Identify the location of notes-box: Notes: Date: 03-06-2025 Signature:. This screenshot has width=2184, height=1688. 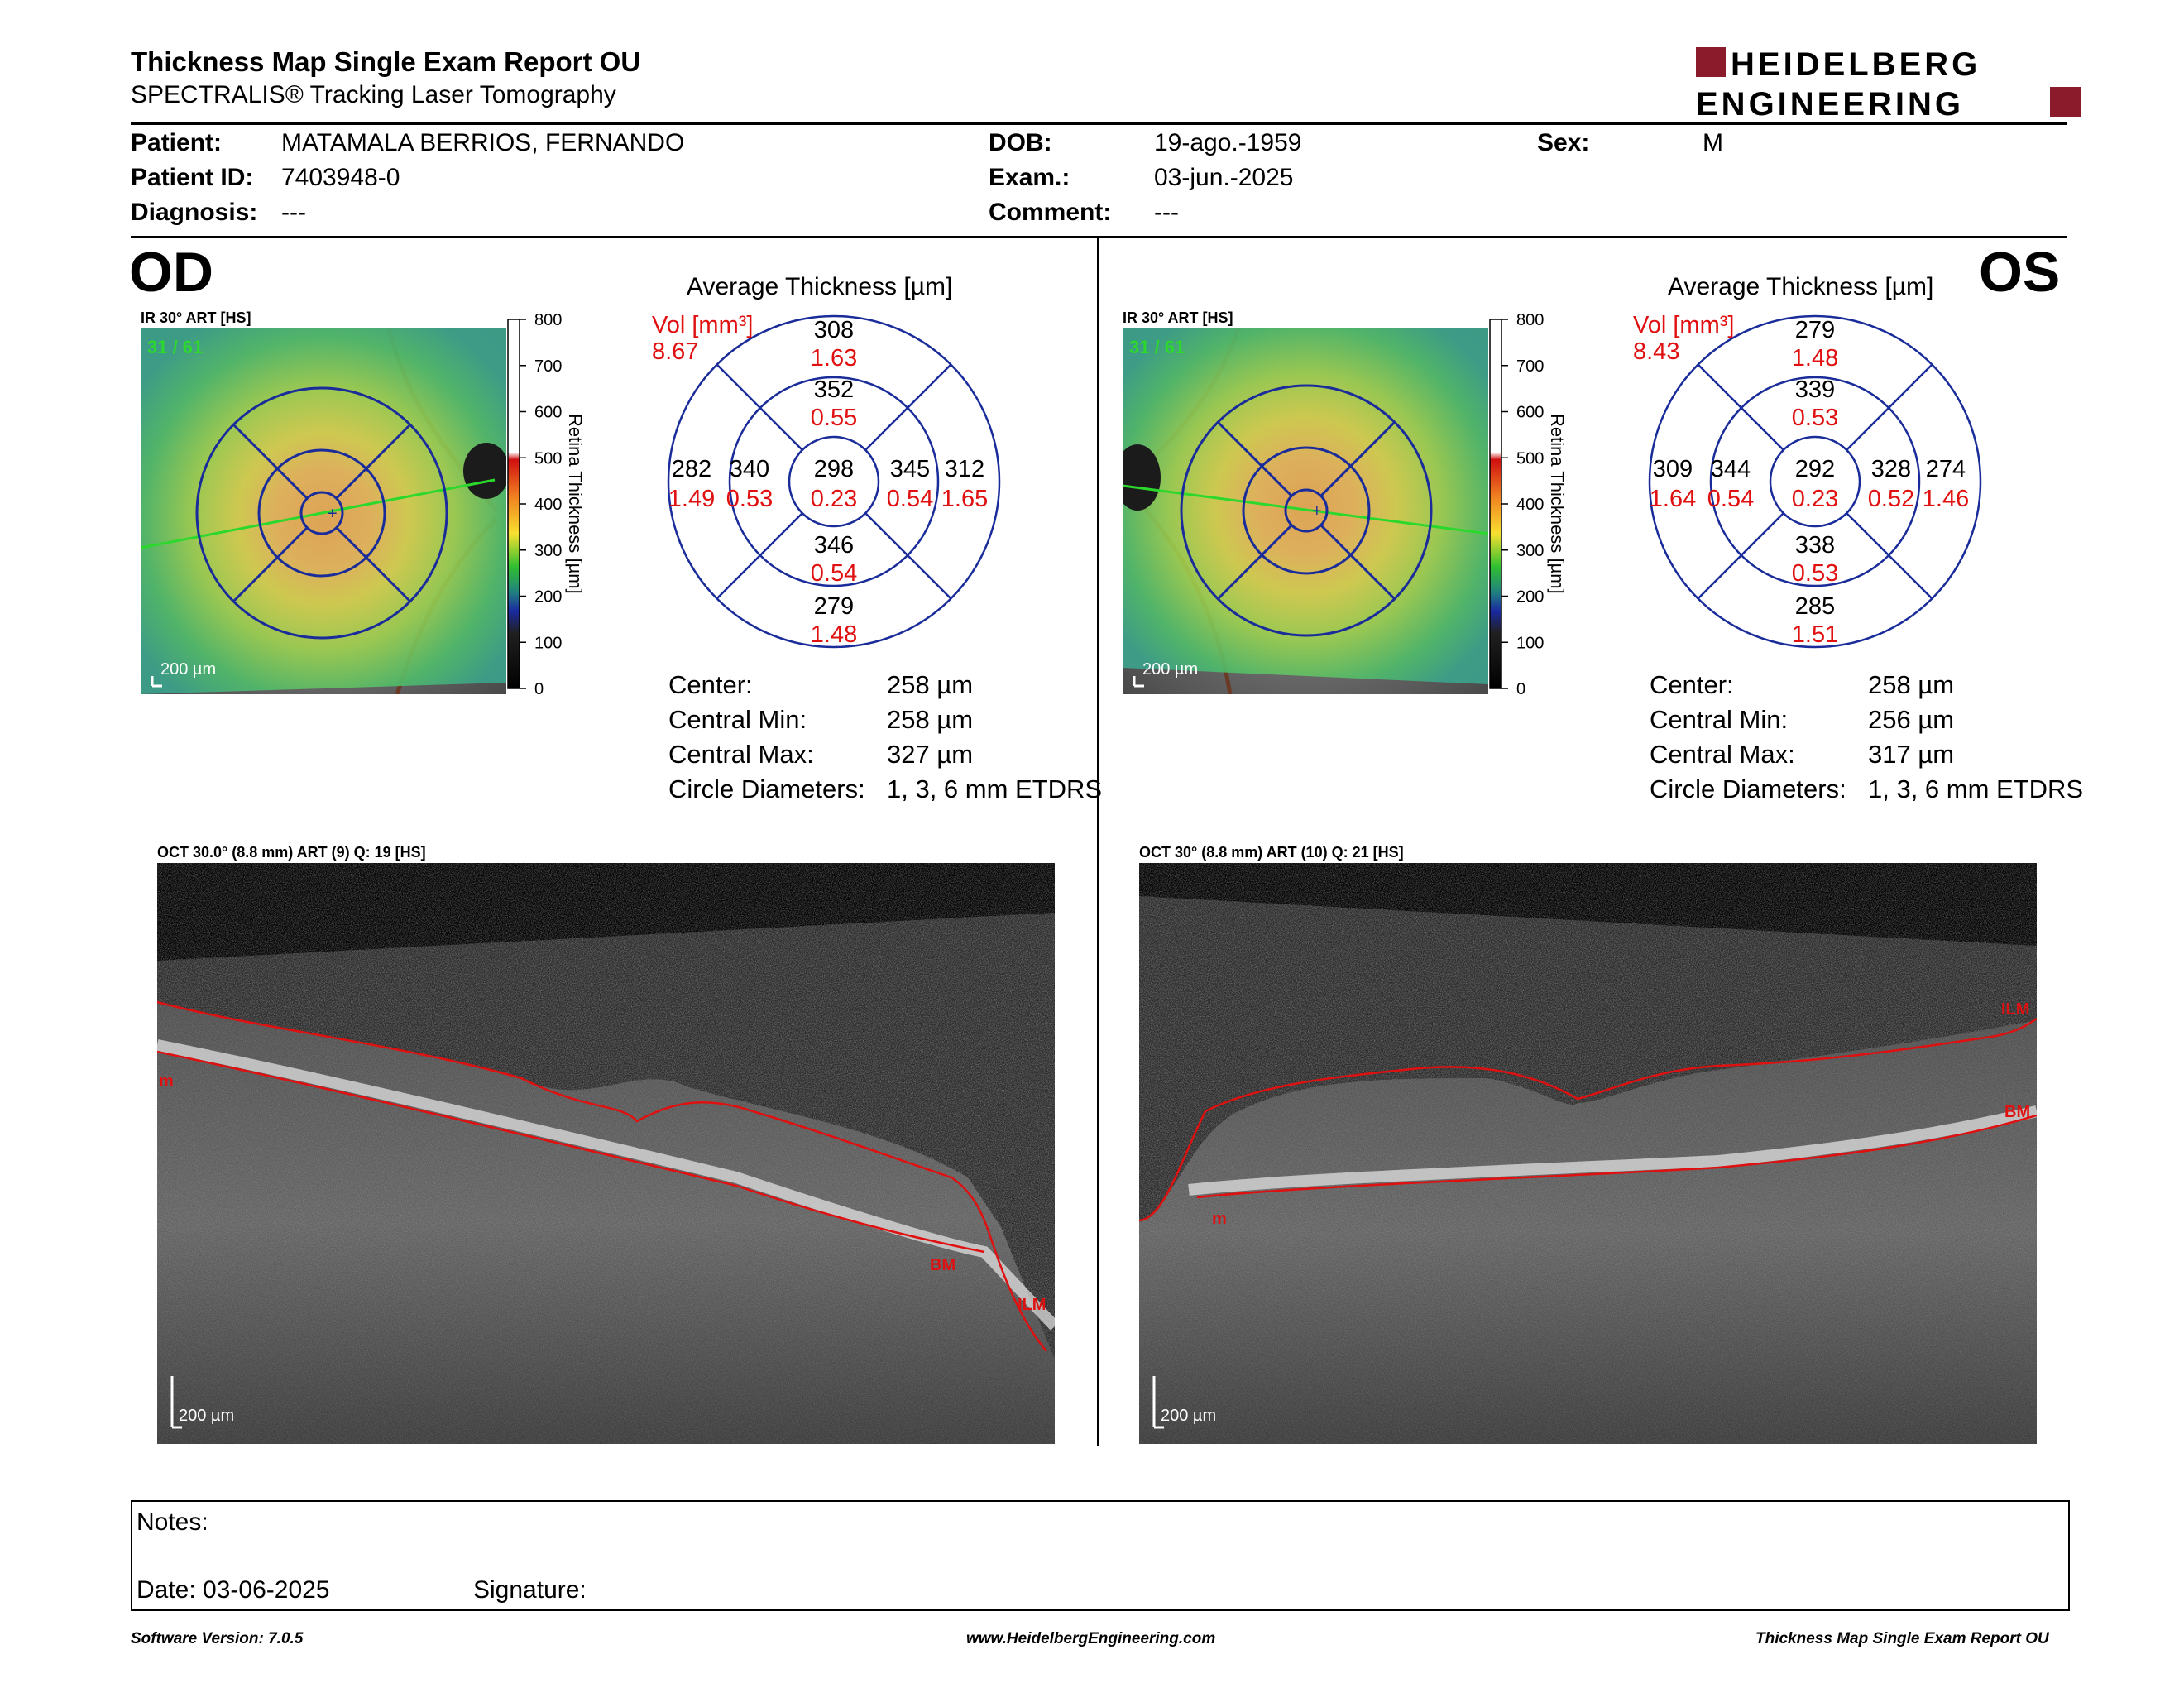
(1100, 1555).